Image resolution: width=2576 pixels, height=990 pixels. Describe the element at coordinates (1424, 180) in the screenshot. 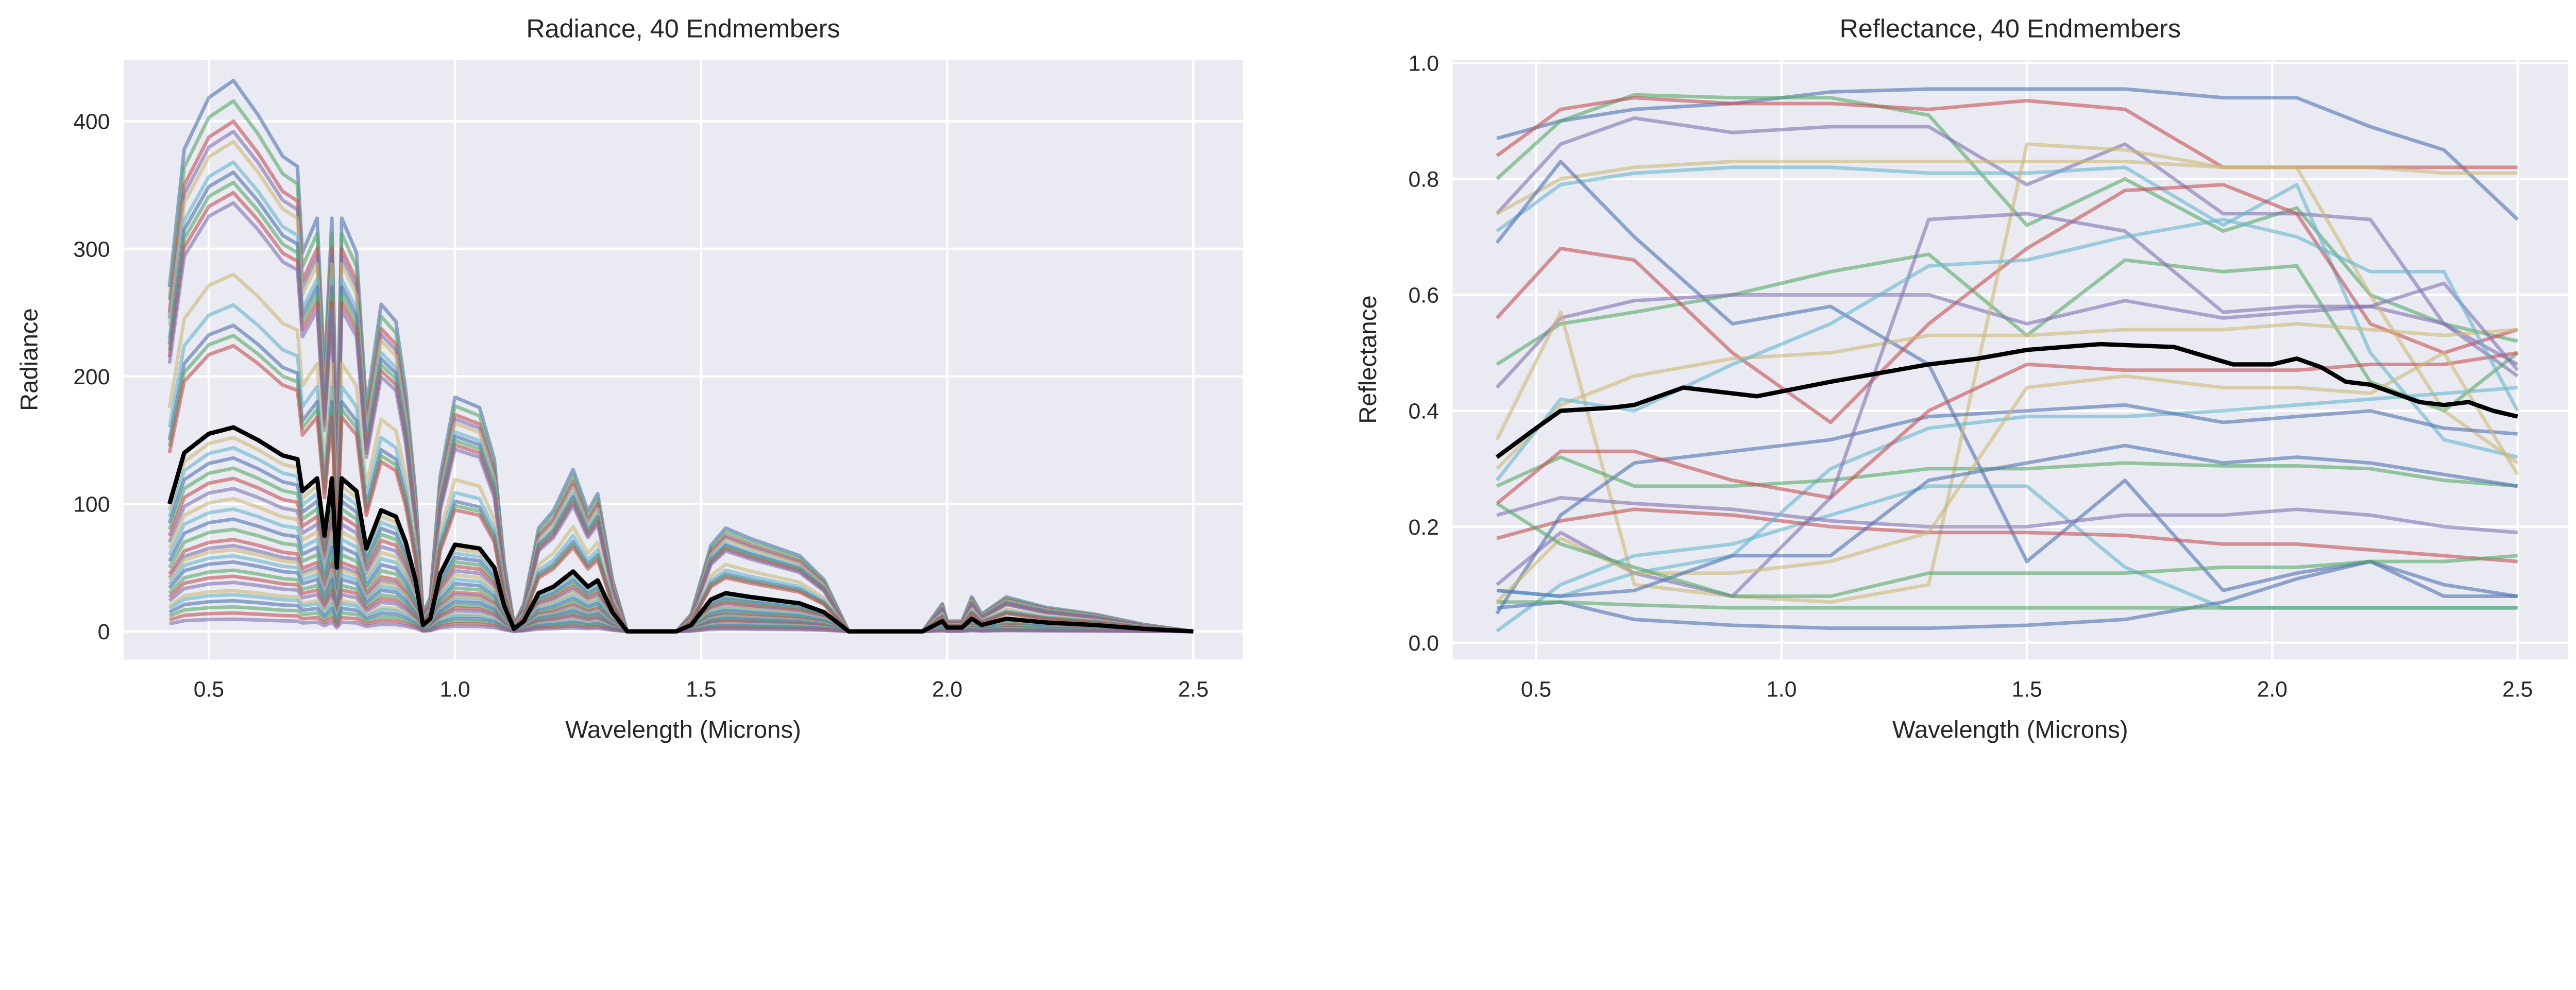

I see `y-tick-label: 0.8` at that location.